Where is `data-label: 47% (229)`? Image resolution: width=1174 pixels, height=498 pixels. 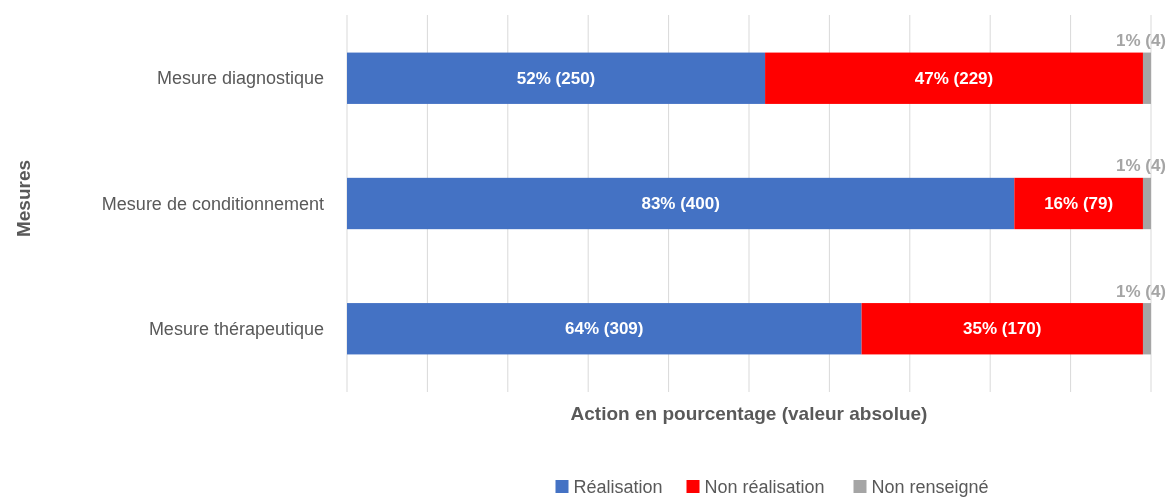
data-label: 47% (229) is located at coordinates (954, 78).